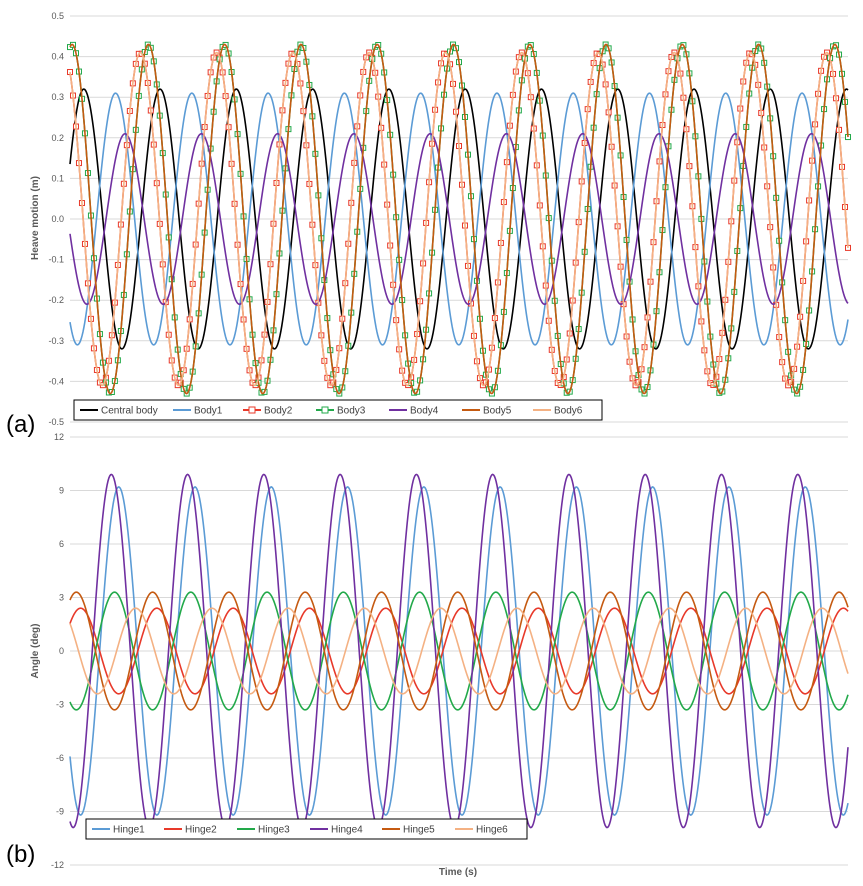 The width and height of the screenshot is (863, 886). Describe the element at coordinates (61, 651) in the screenshot. I see `y-tick-label: 0` at that location.